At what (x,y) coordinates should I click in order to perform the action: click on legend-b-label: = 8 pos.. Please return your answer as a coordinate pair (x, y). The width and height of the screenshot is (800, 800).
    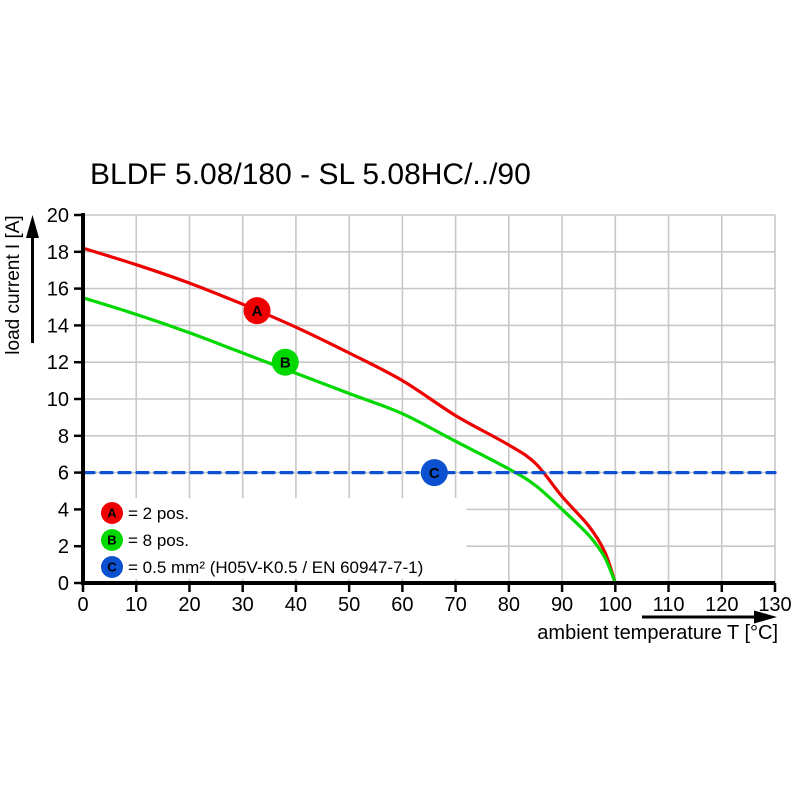
    Looking at the image, I should click on (158, 540).